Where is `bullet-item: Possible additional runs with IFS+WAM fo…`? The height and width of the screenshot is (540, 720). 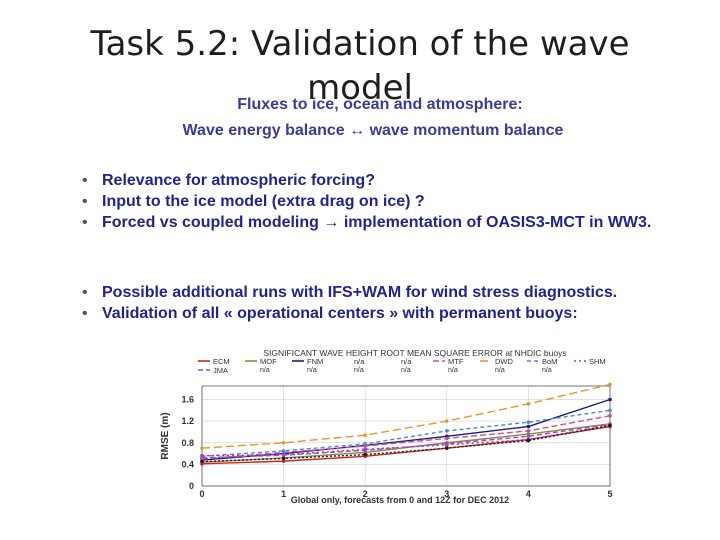 bullet-item: Possible additional runs with IFS+WAM fo… is located at coordinates (387, 292).